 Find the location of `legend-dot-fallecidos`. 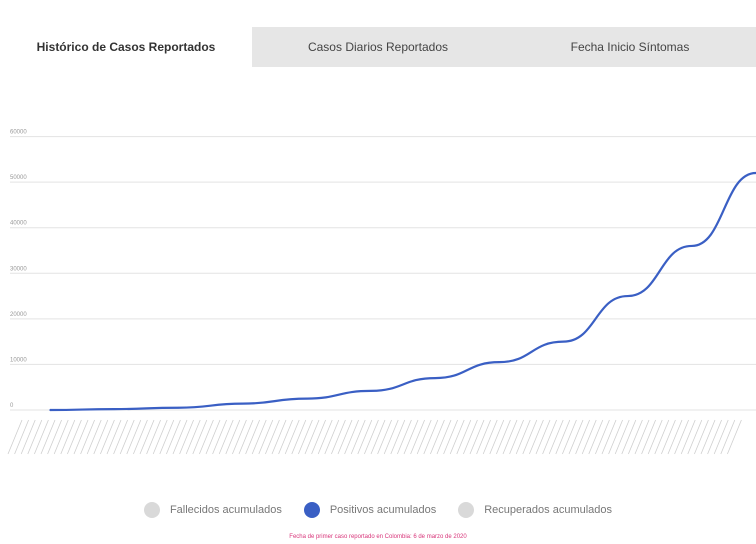

legend-dot-fallecidos is located at coordinates (151, 510).